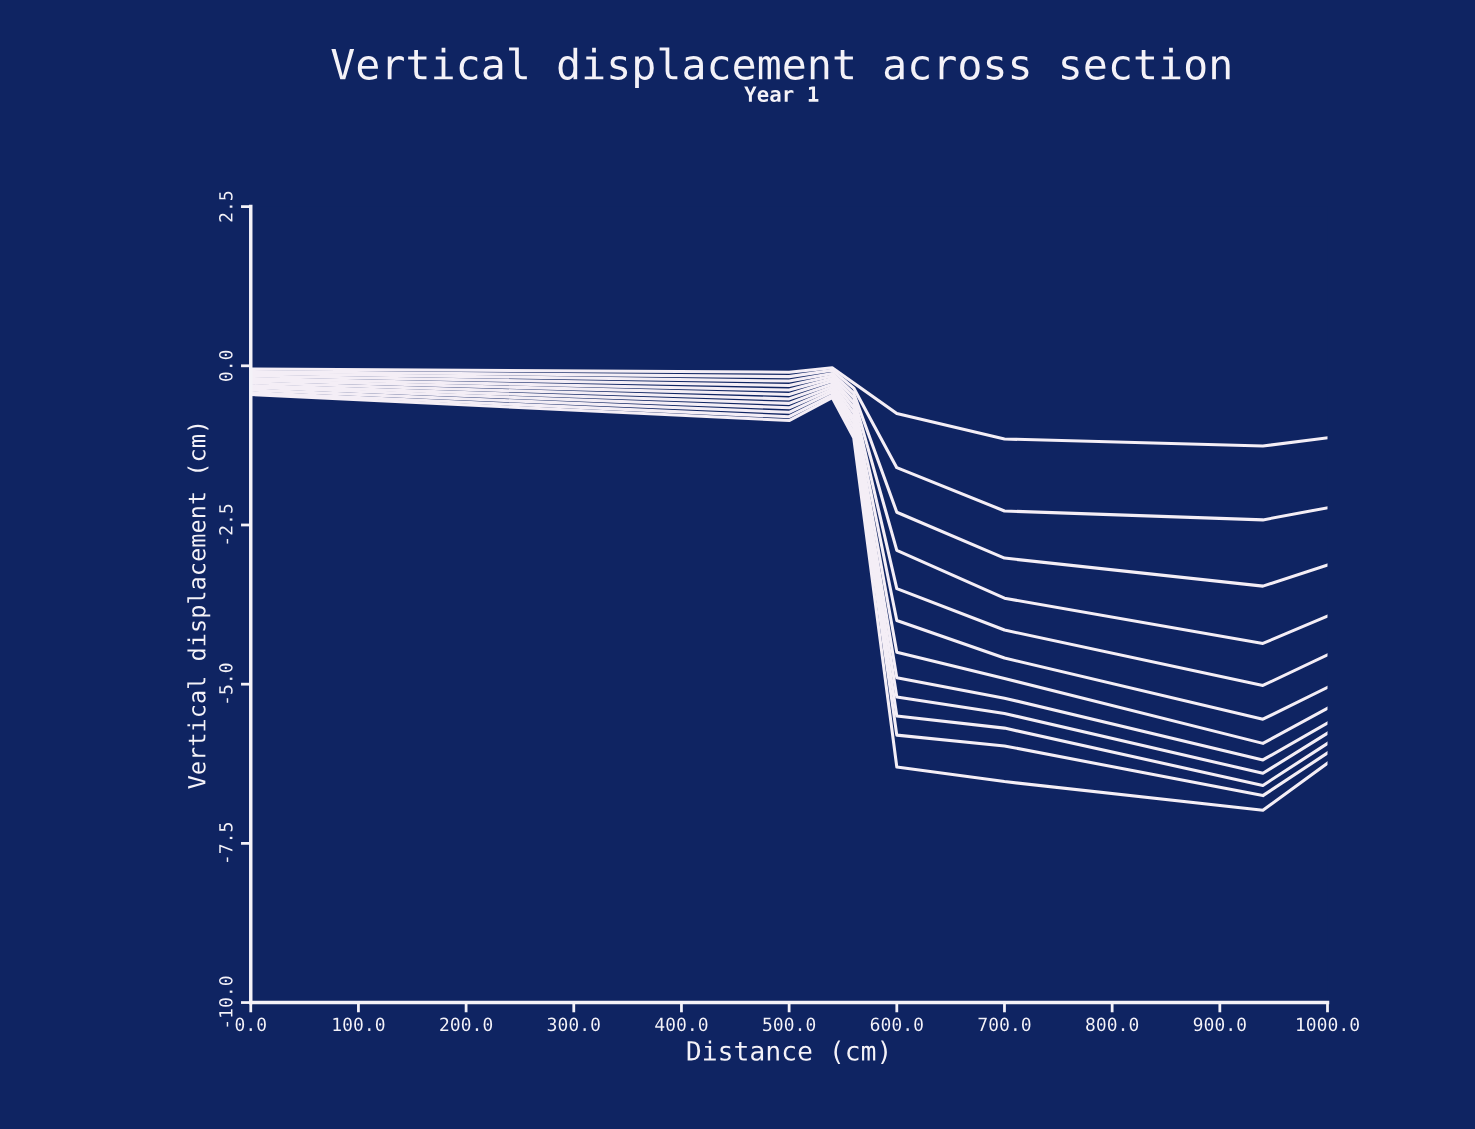 Image resolution: width=1475 pixels, height=1129 pixels. I want to click on x-tick-label: 600.0, so click(896, 1024).